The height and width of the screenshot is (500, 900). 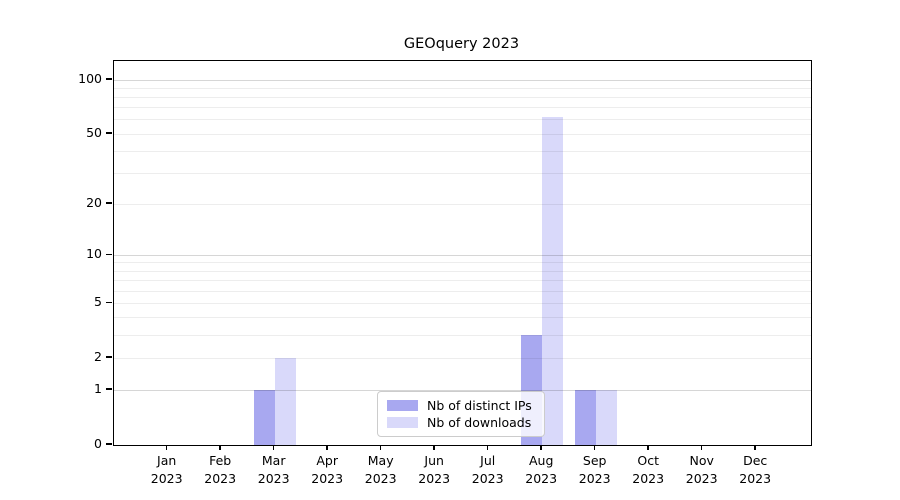 I want to click on x-tick-label: Jul 2023, so click(x=487, y=469).